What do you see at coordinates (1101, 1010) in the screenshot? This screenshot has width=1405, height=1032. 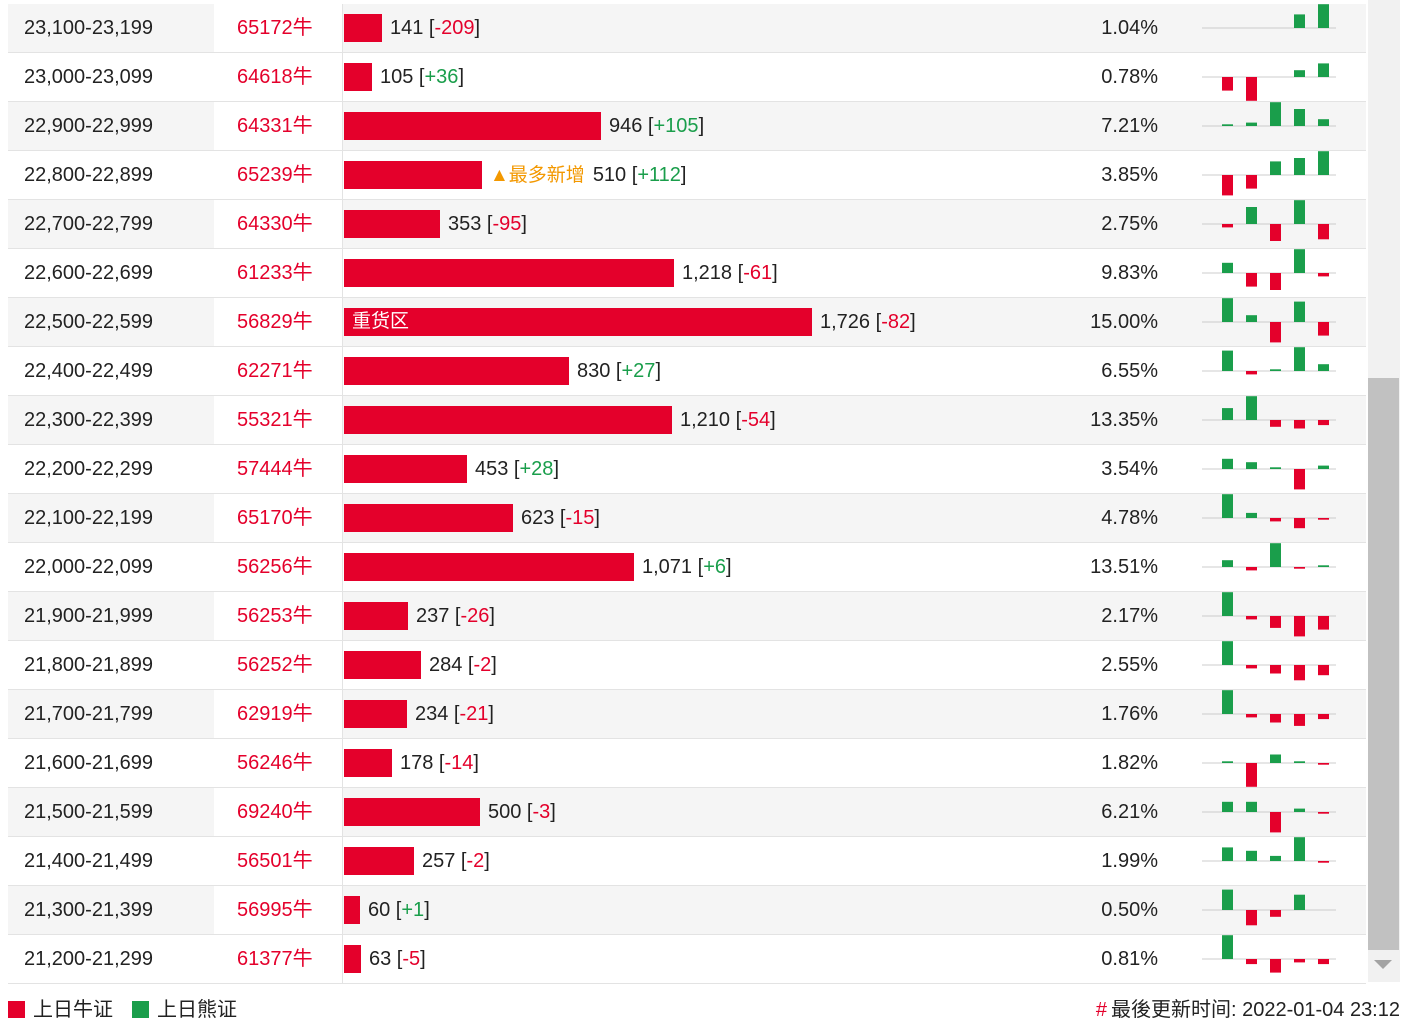 I see `hash-icon: #` at bounding box center [1101, 1010].